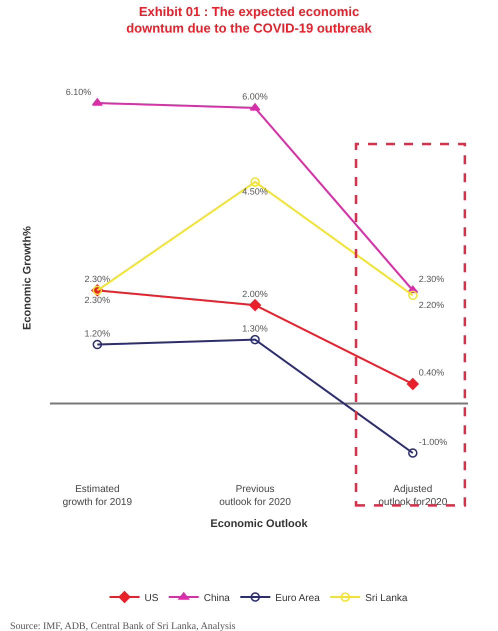 The image size is (498, 631). What do you see at coordinates (386, 598) in the screenshot?
I see `legend-label: Sri Lanka` at bounding box center [386, 598].